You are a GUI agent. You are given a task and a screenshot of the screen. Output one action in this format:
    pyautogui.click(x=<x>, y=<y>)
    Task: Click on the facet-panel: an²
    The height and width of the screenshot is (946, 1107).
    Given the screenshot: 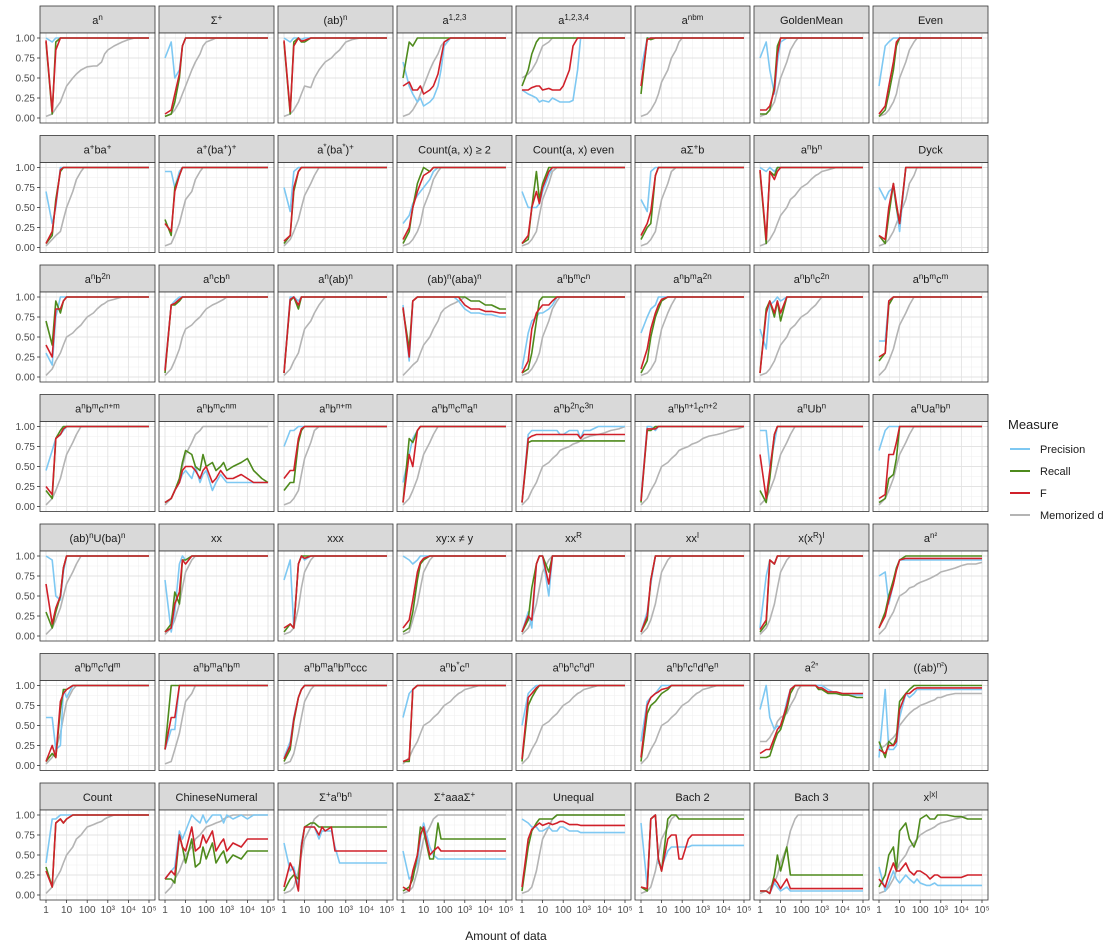 What is the action you would take?
    pyautogui.click(x=930, y=582)
    